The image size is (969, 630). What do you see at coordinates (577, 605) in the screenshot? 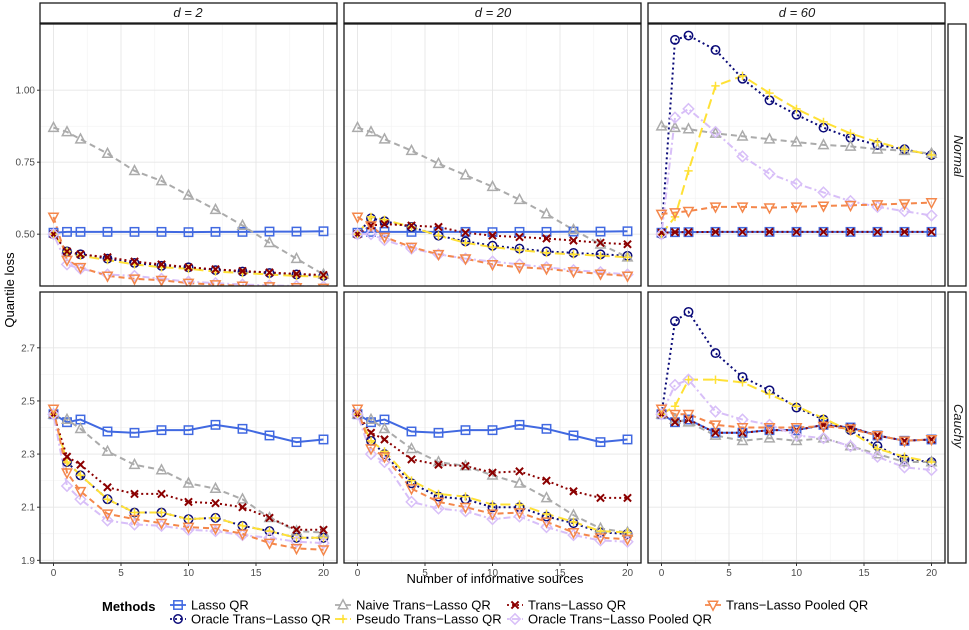
I see `legend-label: Trans−Lasso QR` at bounding box center [577, 605].